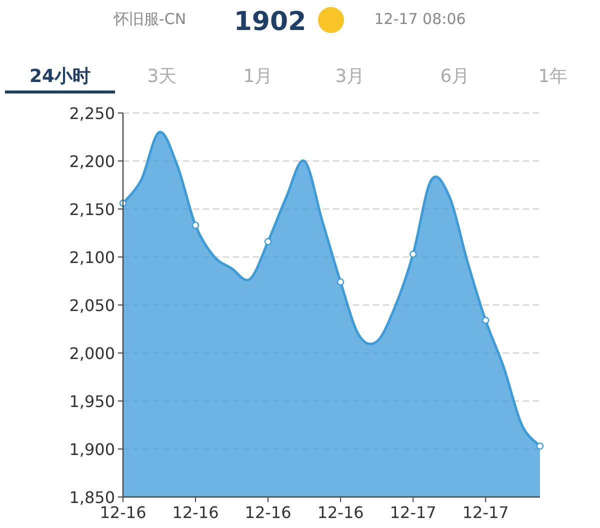  I want to click on y-tick-label: 1,900, so click(92, 449).